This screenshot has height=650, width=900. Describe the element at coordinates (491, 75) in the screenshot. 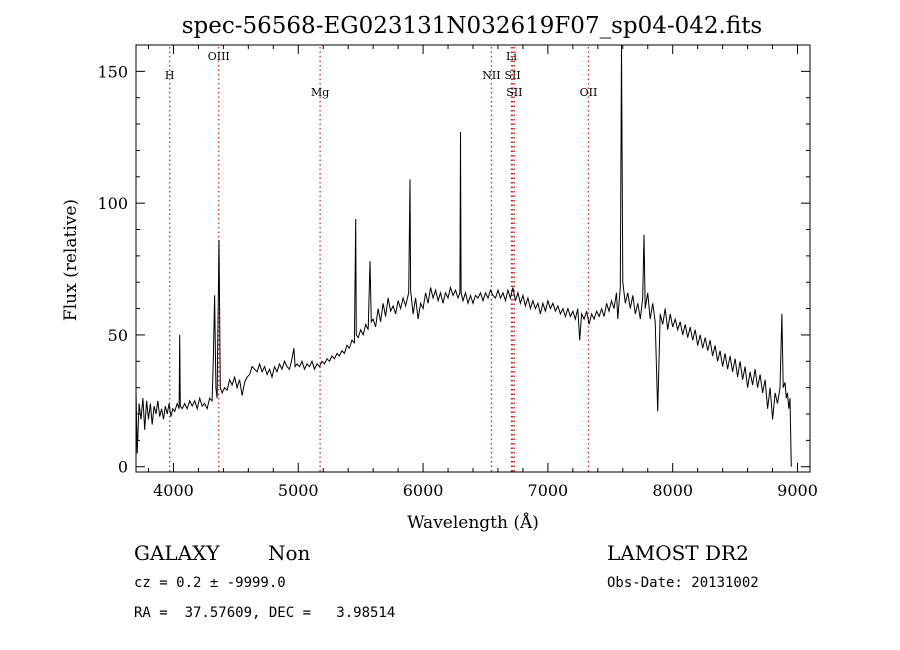

I see `line-label-nii-3: NII` at that location.